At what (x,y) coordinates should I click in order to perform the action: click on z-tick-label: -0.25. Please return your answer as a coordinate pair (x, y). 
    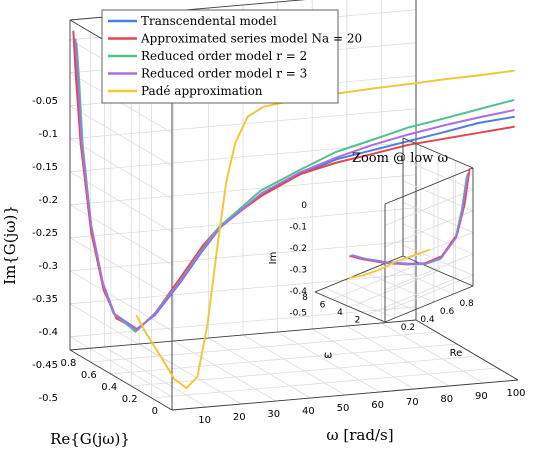
    Looking at the image, I should click on (45, 233).